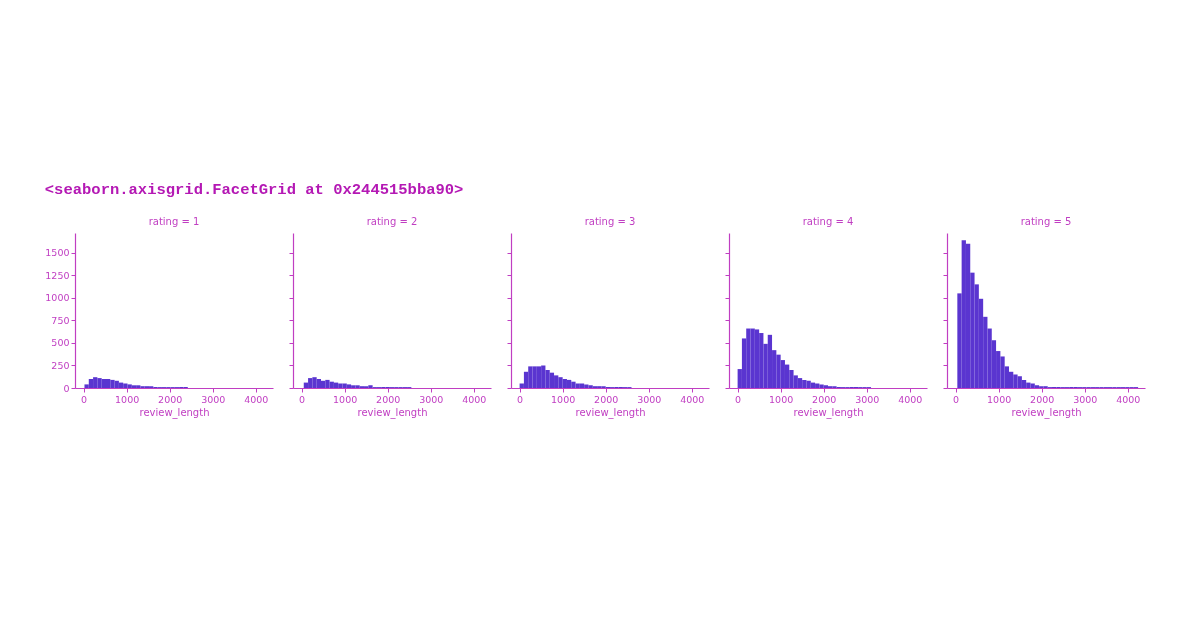  I want to click on y-tick-label: 250, so click(60, 365).